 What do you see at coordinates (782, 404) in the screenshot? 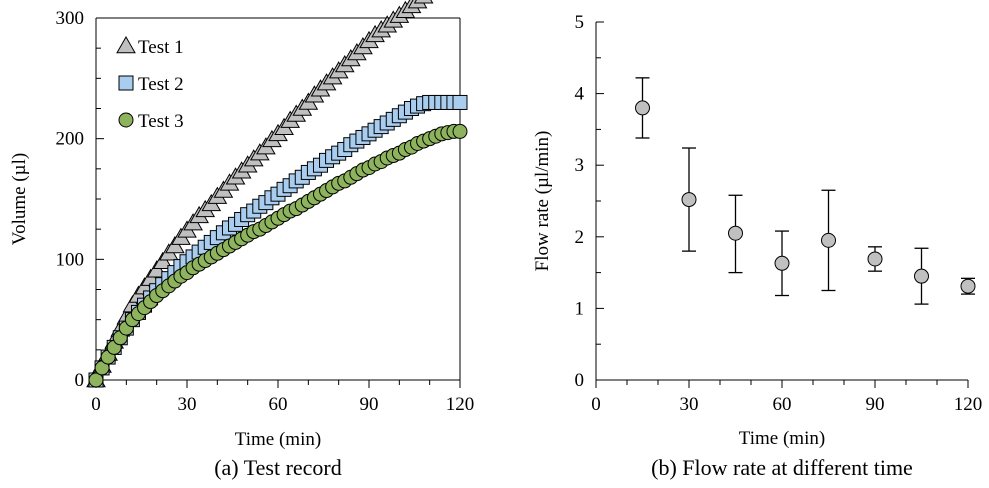
I see `chart-b-x-tick-label: 60` at bounding box center [782, 404].